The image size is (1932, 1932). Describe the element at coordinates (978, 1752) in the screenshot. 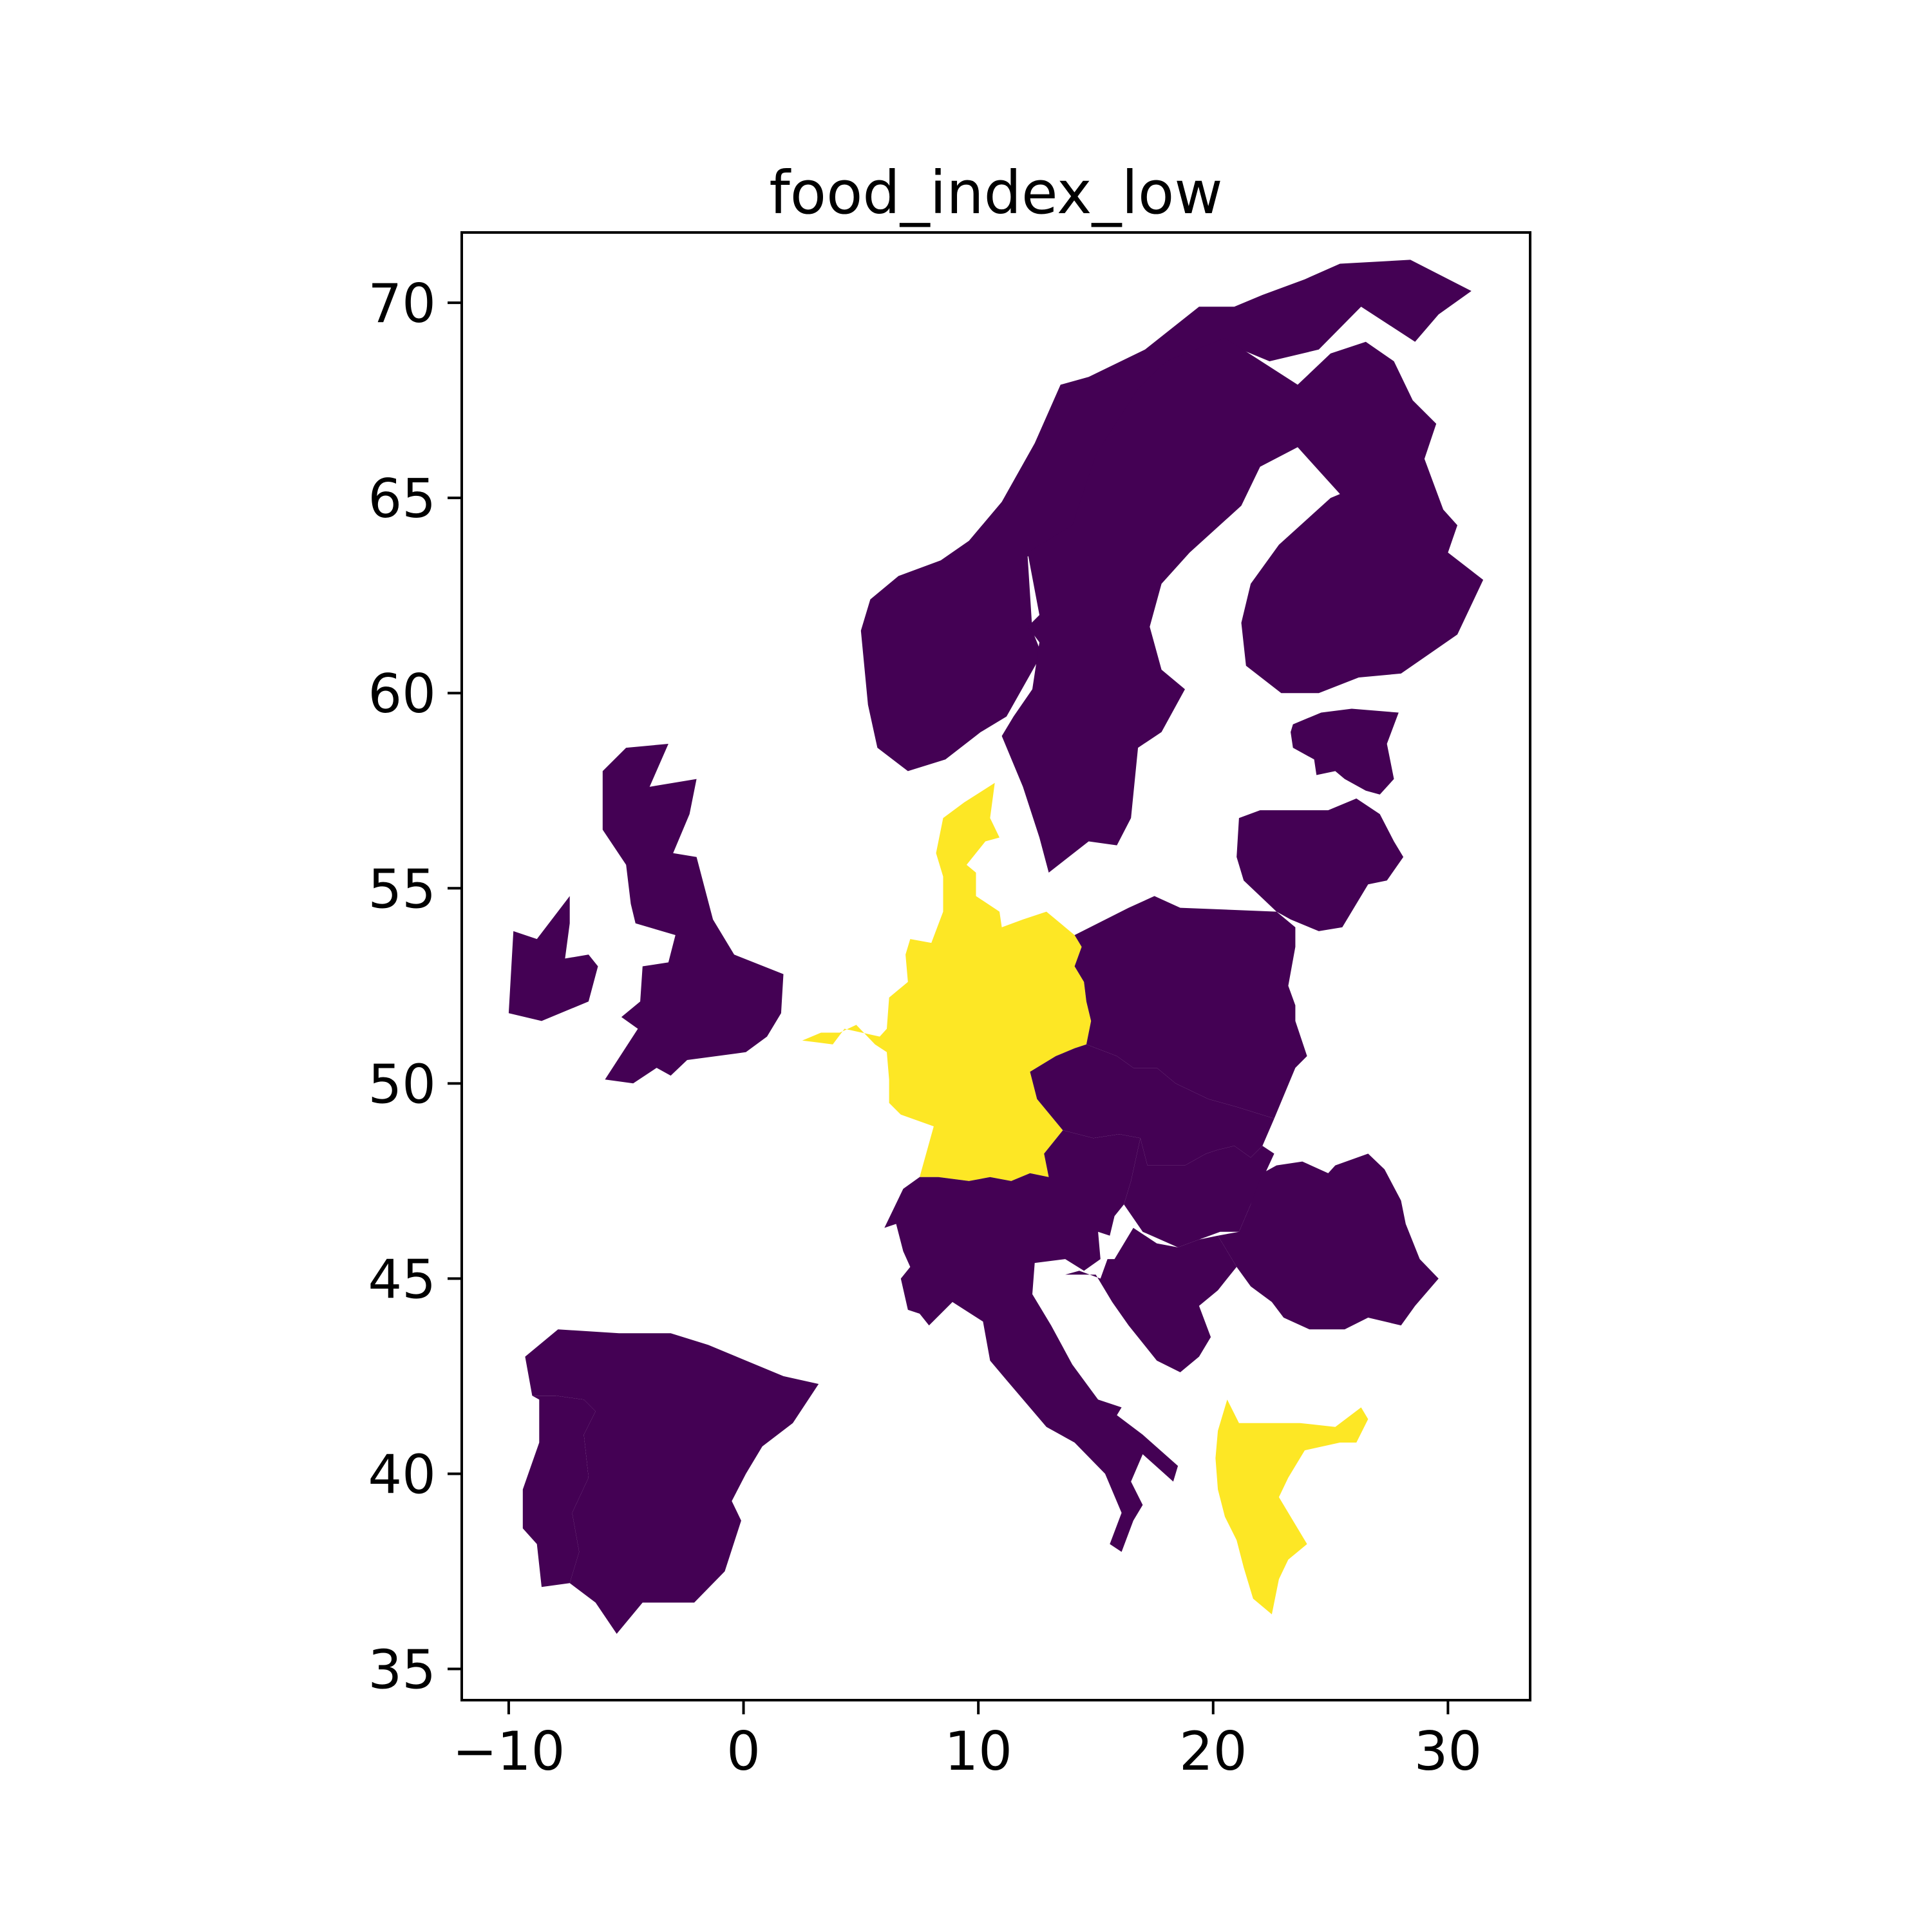

I see `x-tick-label: 10` at that location.